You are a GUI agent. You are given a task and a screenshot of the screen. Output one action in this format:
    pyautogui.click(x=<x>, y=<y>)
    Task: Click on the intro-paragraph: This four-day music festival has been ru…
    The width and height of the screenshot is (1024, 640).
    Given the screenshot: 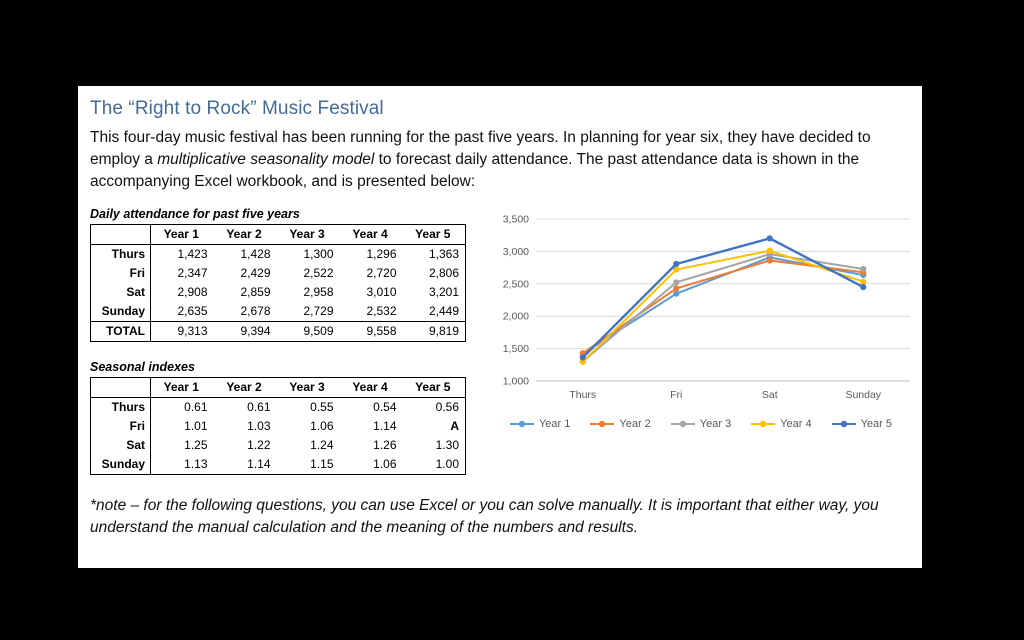 What is the action you would take?
    pyautogui.click(x=501, y=160)
    